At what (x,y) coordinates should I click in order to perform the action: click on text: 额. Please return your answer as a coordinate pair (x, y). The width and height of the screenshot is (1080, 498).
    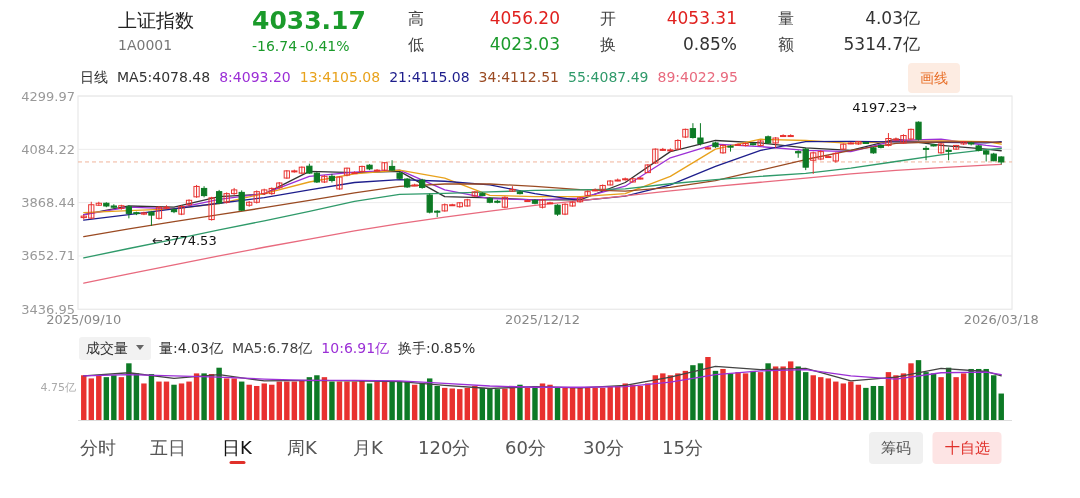
    Looking at the image, I should click on (786, 44).